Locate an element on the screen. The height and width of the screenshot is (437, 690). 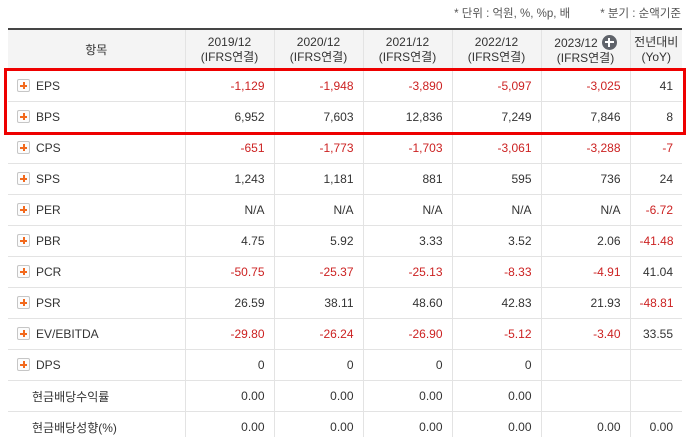
value-cell: 12,836 is located at coordinates (407, 117).